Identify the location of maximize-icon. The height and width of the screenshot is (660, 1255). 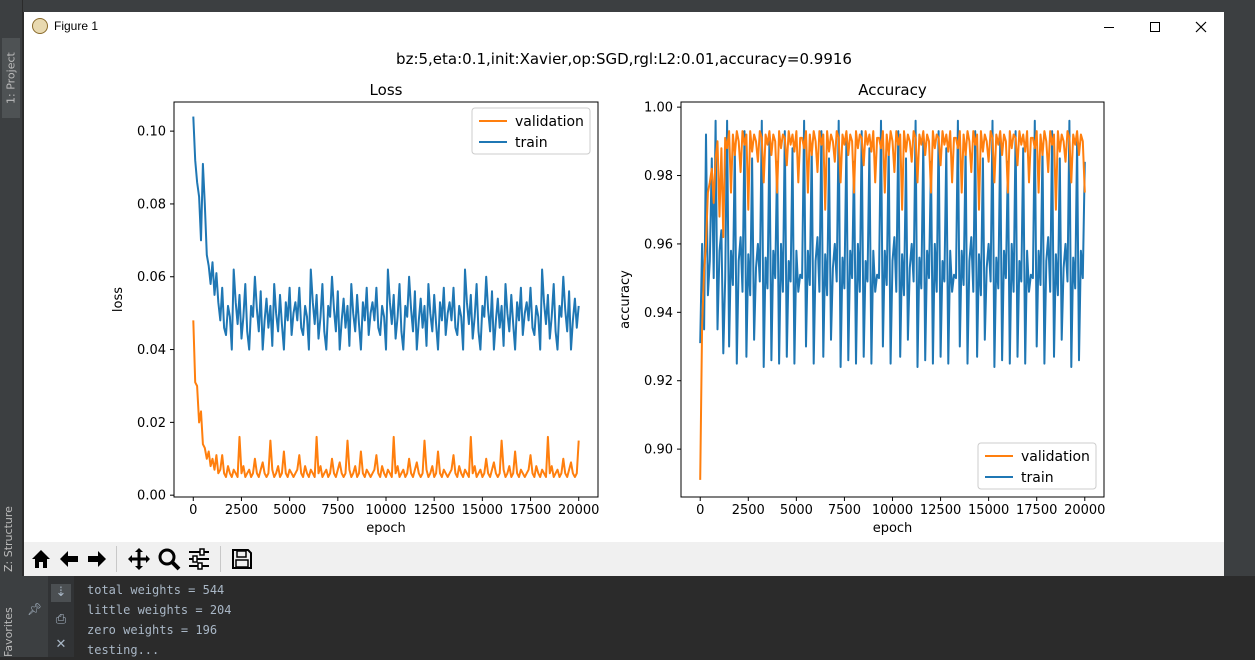
(1155, 27).